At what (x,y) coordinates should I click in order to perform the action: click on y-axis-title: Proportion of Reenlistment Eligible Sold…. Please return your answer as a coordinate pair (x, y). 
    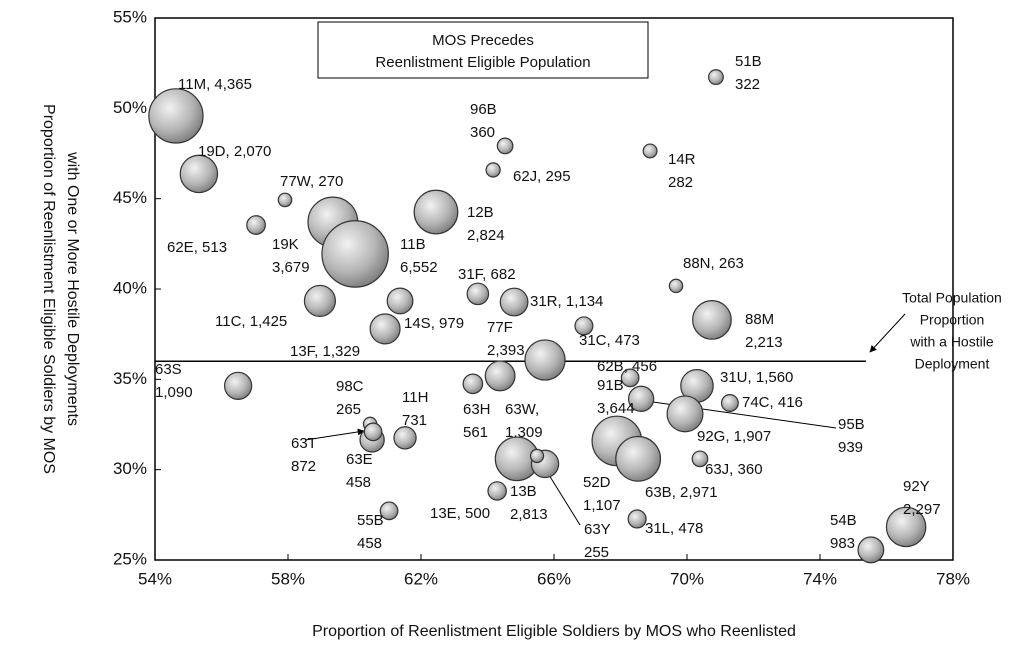
    Looking at the image, I should click on (48, 289).